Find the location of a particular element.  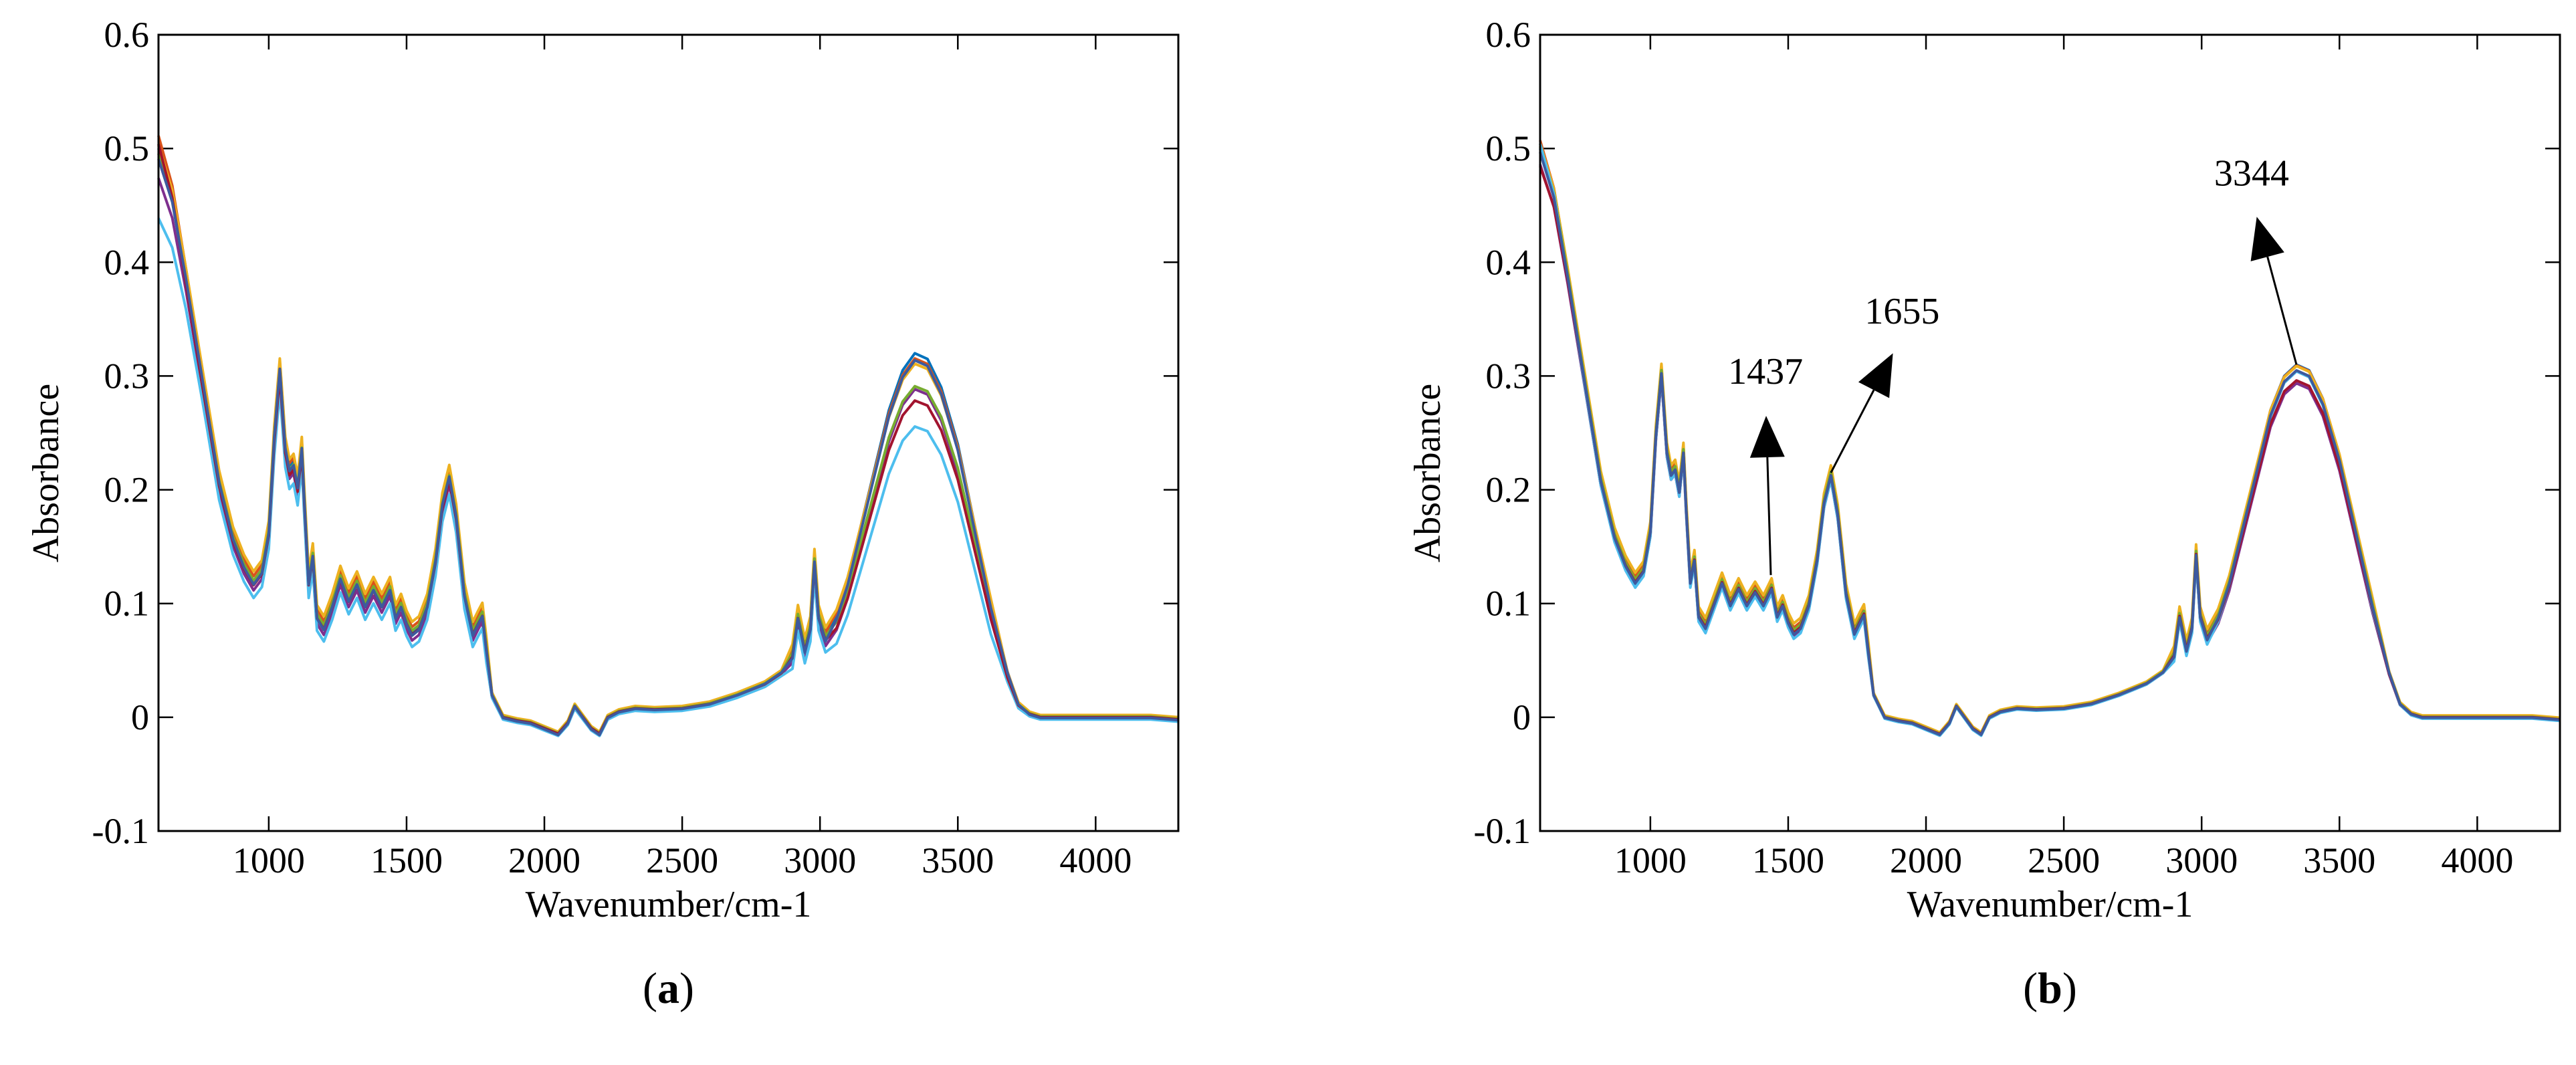

panel-a-caption-open: ( is located at coordinates (650, 988).